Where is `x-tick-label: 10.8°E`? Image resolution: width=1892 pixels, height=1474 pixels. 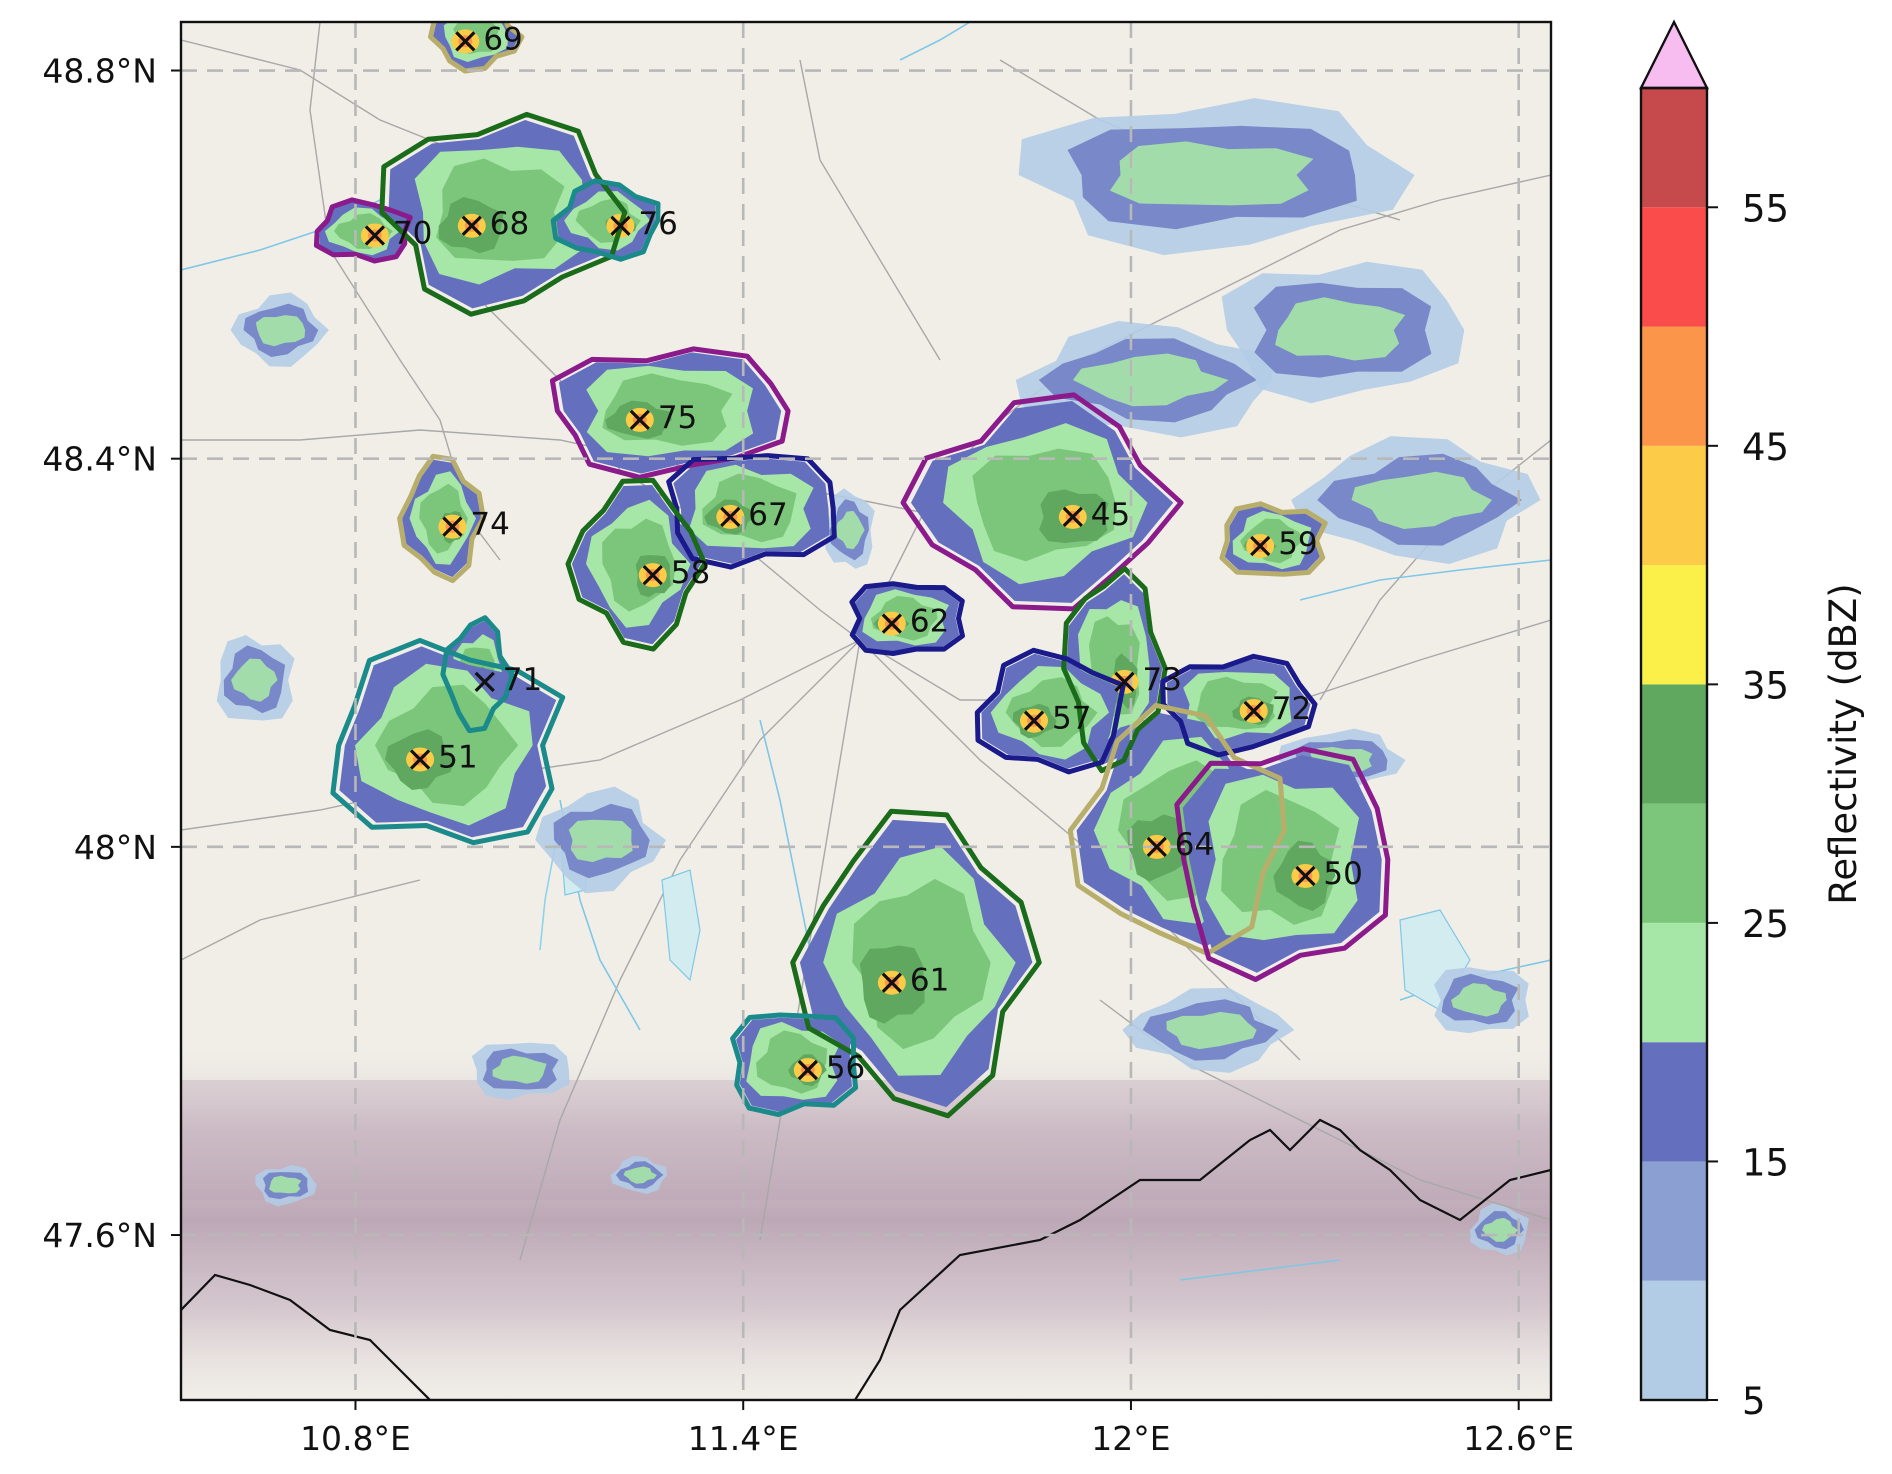
x-tick-label: 10.8°E is located at coordinates (355, 1438).